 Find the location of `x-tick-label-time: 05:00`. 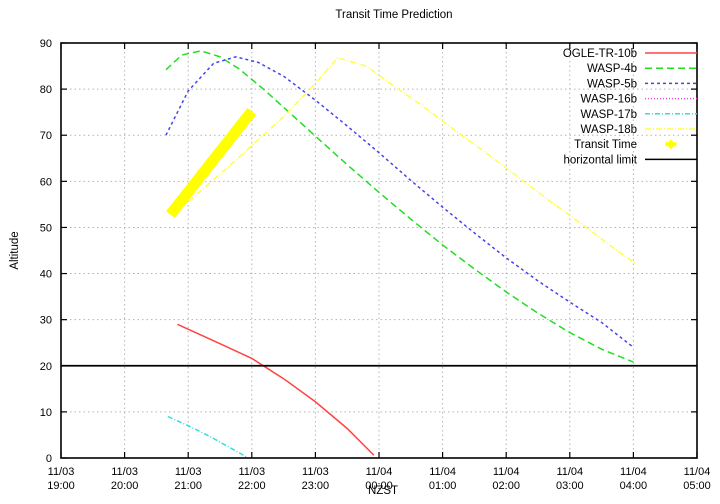

x-tick-label-time: 05:00 is located at coordinates (697, 486).